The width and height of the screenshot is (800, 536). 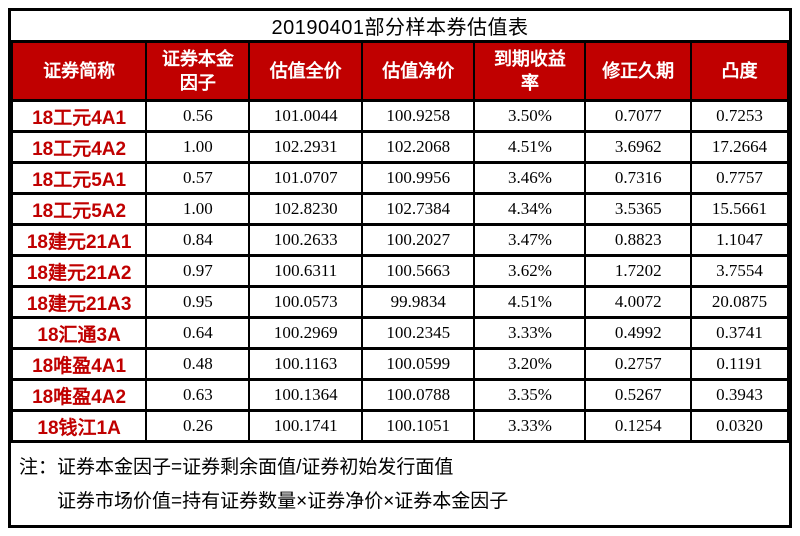 What do you see at coordinates (739, 116) in the screenshot?
I see `convexity-cell: 0.7253` at bounding box center [739, 116].